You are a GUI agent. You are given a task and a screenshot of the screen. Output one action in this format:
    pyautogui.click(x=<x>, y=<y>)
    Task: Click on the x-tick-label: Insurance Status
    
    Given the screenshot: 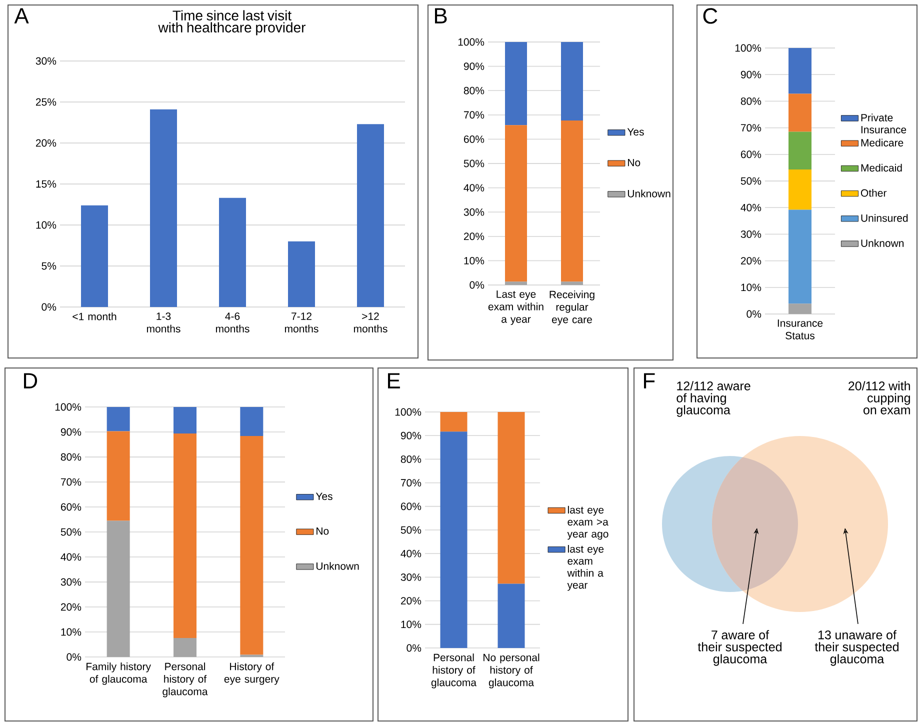 What is the action you would take?
    pyautogui.click(x=800, y=330)
    